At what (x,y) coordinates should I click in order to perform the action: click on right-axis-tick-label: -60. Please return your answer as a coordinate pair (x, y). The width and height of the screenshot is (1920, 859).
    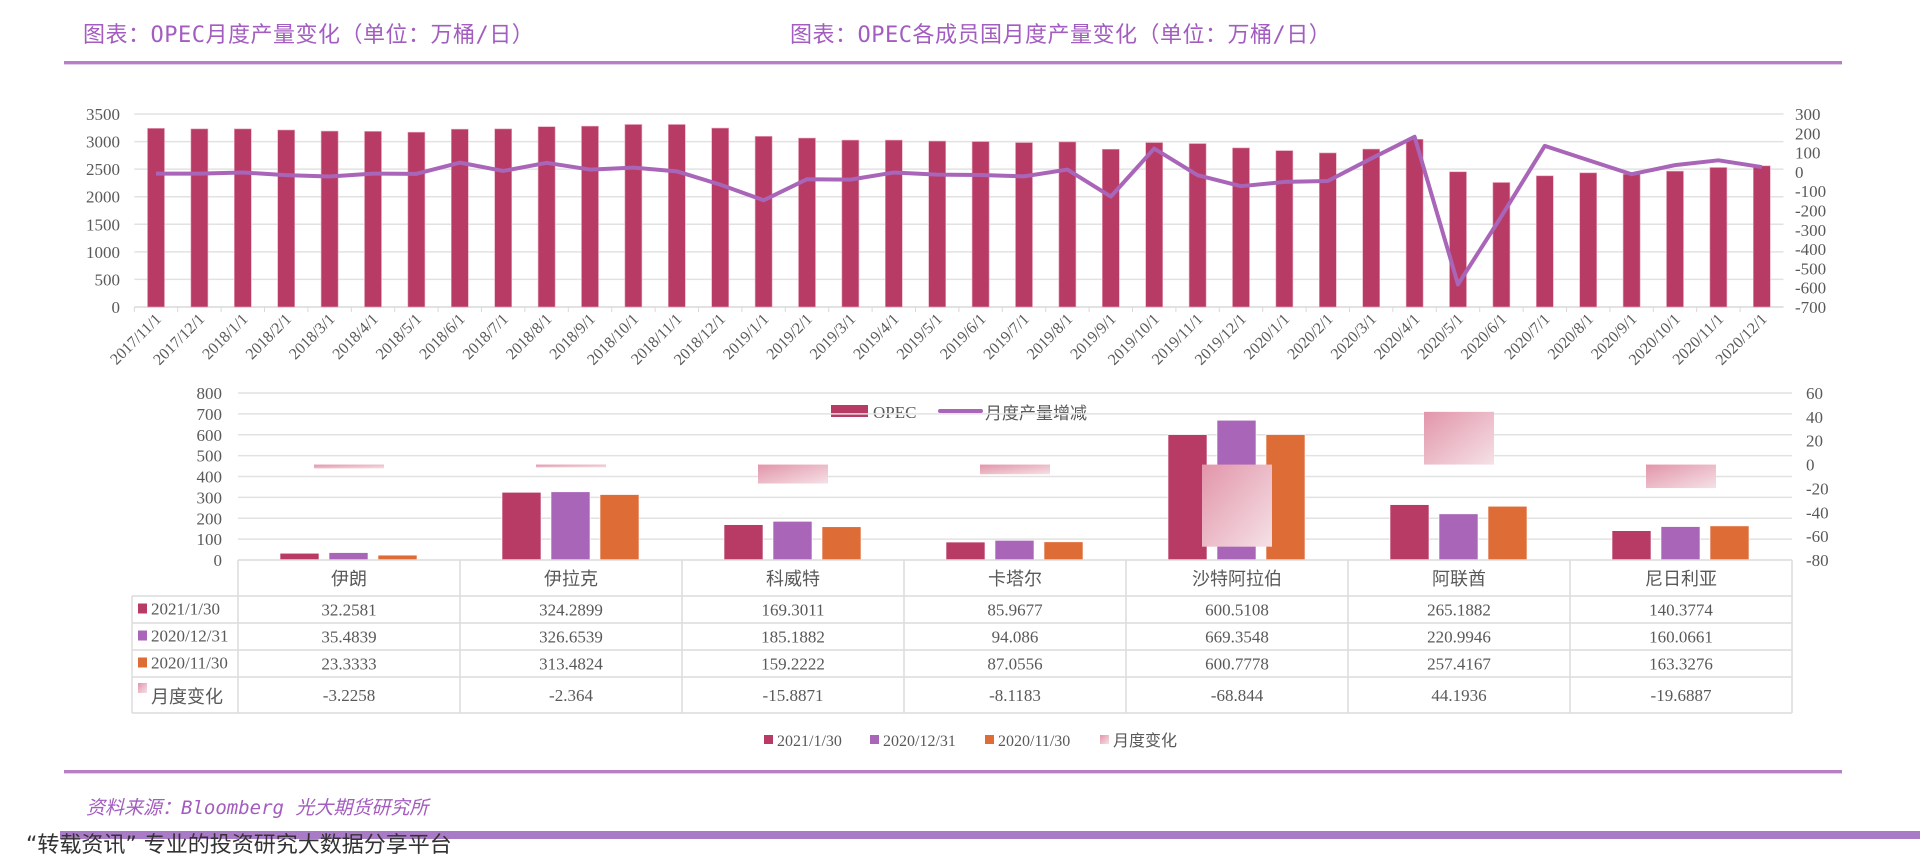
    Looking at the image, I should click on (1817, 536).